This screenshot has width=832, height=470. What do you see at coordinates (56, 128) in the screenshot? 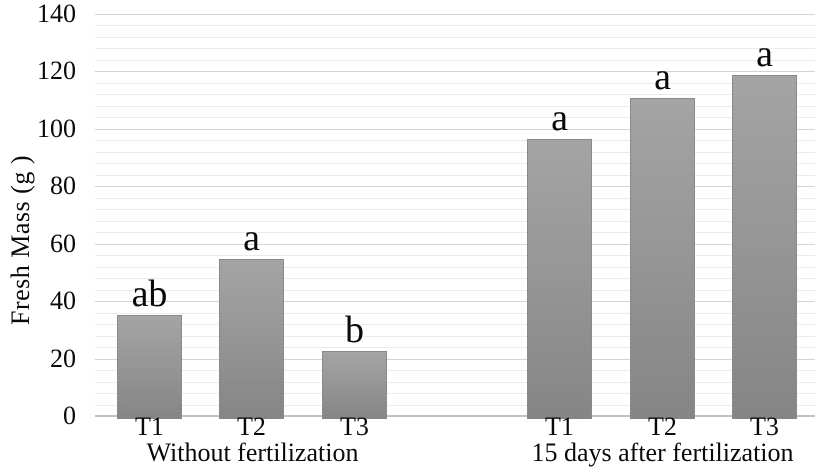
I see `y-tick-label: 100` at bounding box center [56, 128].